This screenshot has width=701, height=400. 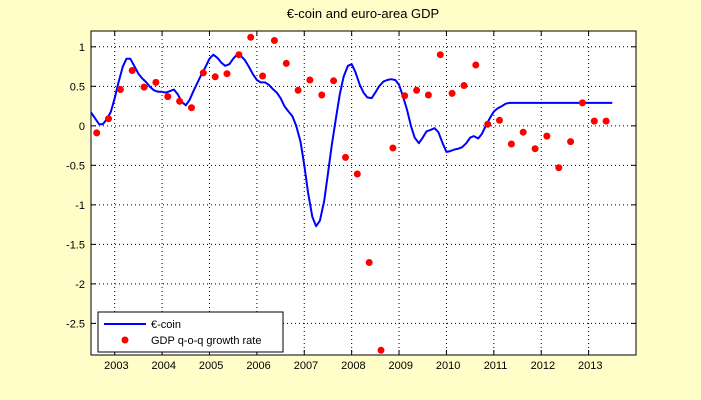 What do you see at coordinates (400, 366) in the screenshot?
I see `x-tick-label: 2009` at bounding box center [400, 366].